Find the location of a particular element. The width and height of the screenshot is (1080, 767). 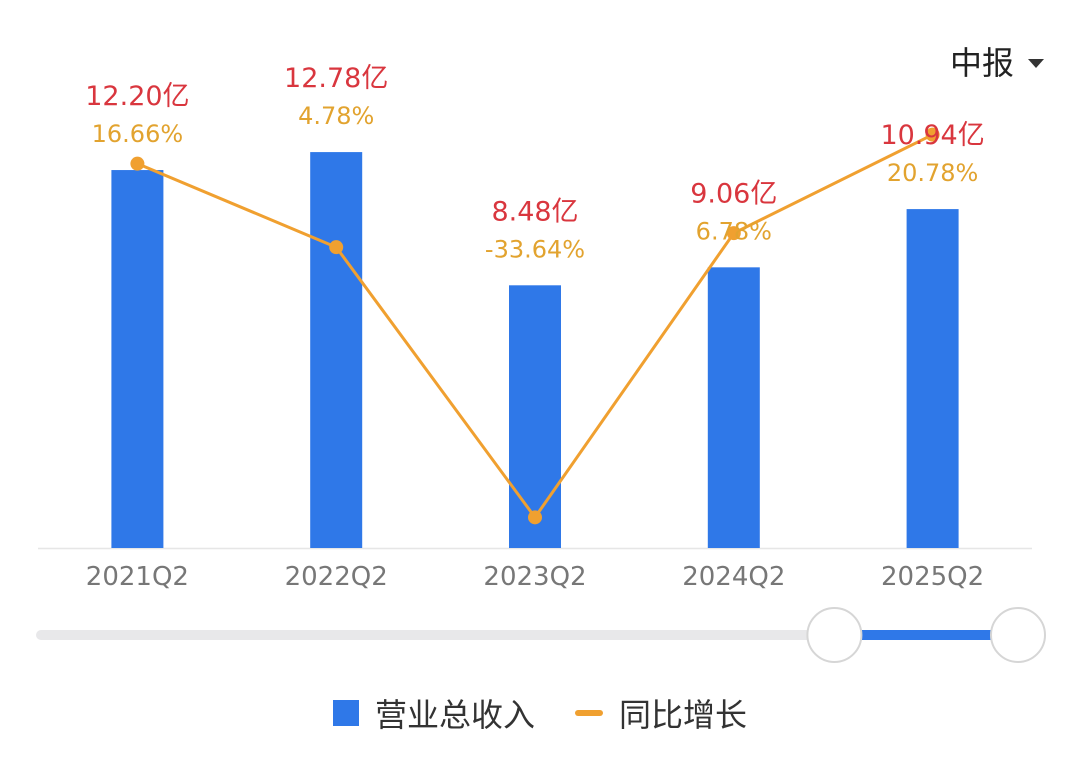

x-tick-label: 2024Q2 is located at coordinates (733, 577).